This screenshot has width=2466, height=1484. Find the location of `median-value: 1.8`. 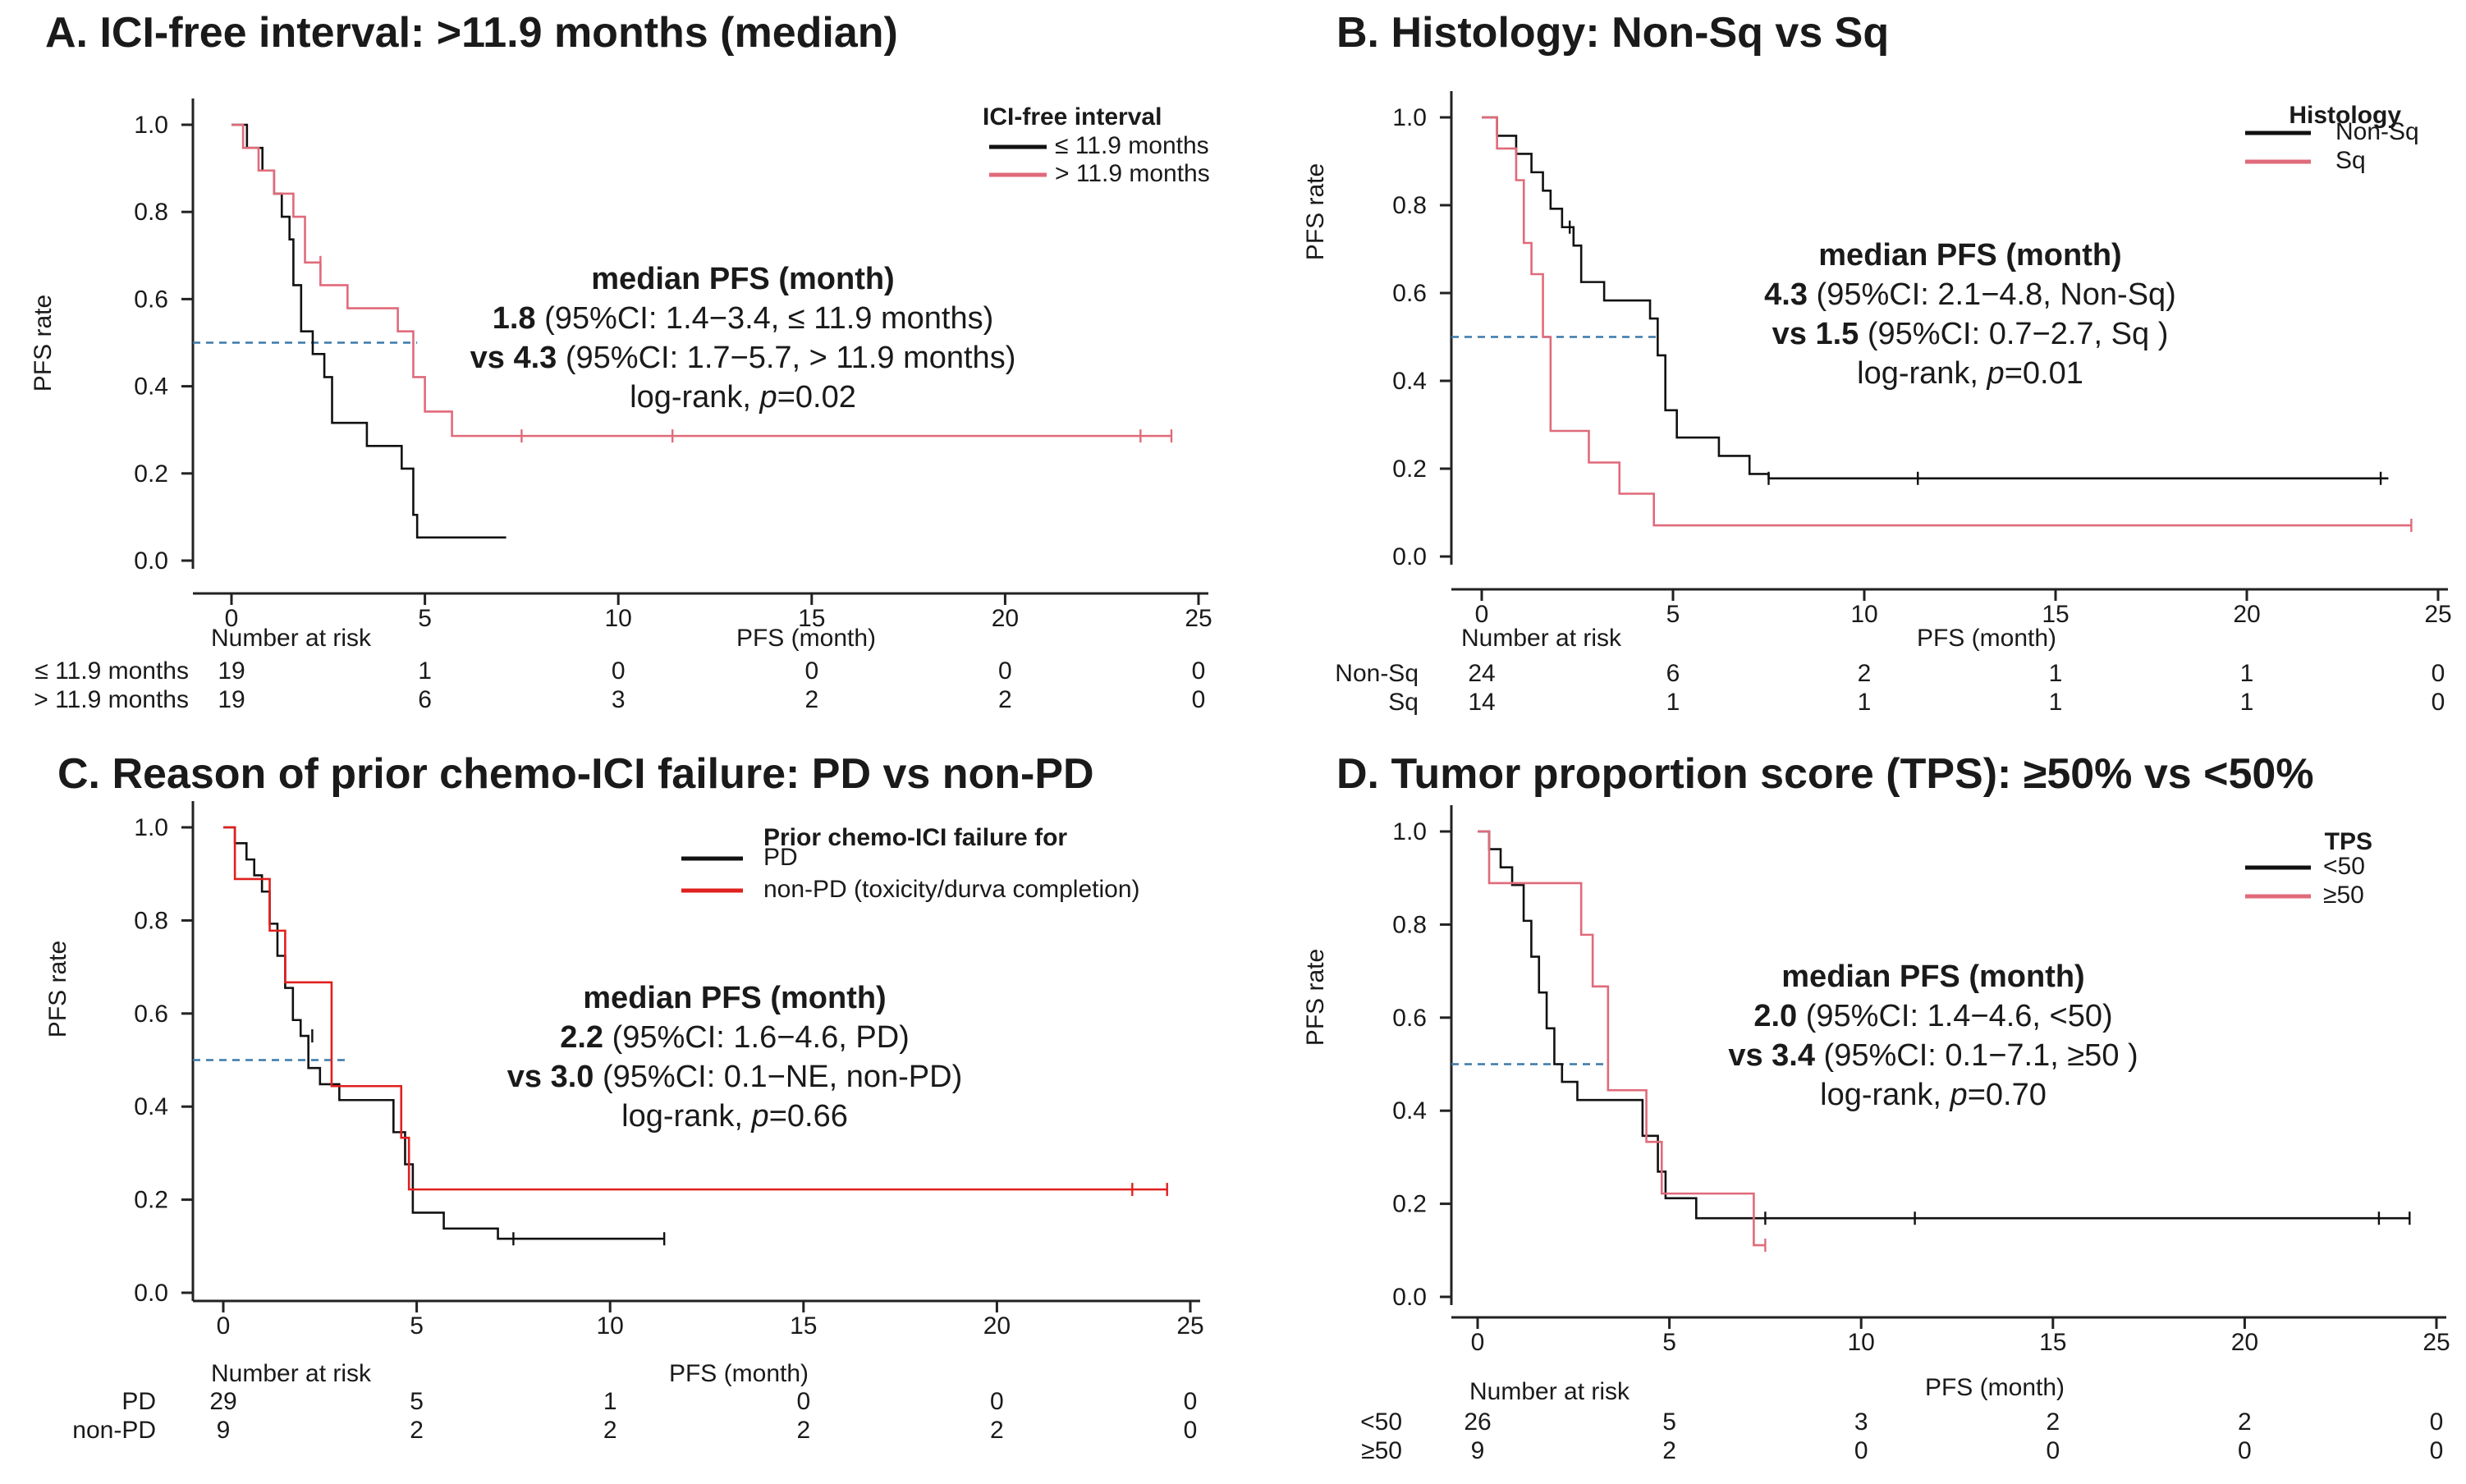

median-value: 1.8 is located at coordinates (514, 318).